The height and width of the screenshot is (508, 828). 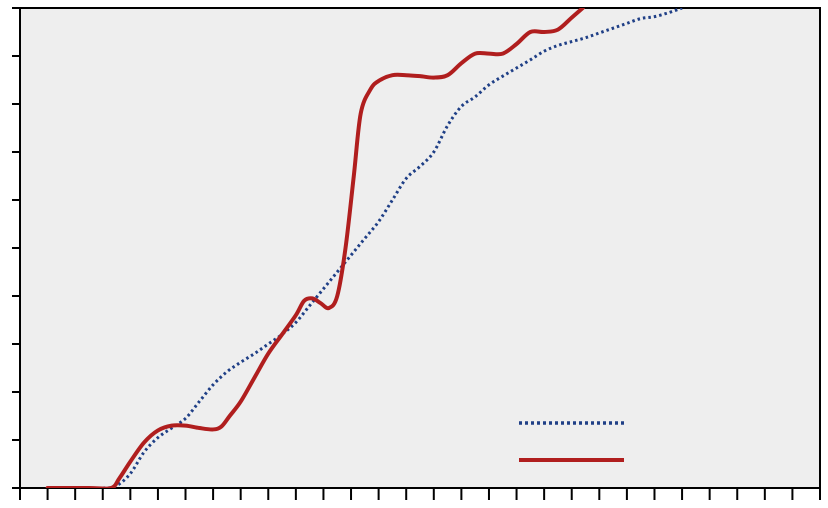 What do you see at coordinates (571, 441) in the screenshot?
I see `legend` at bounding box center [571, 441].